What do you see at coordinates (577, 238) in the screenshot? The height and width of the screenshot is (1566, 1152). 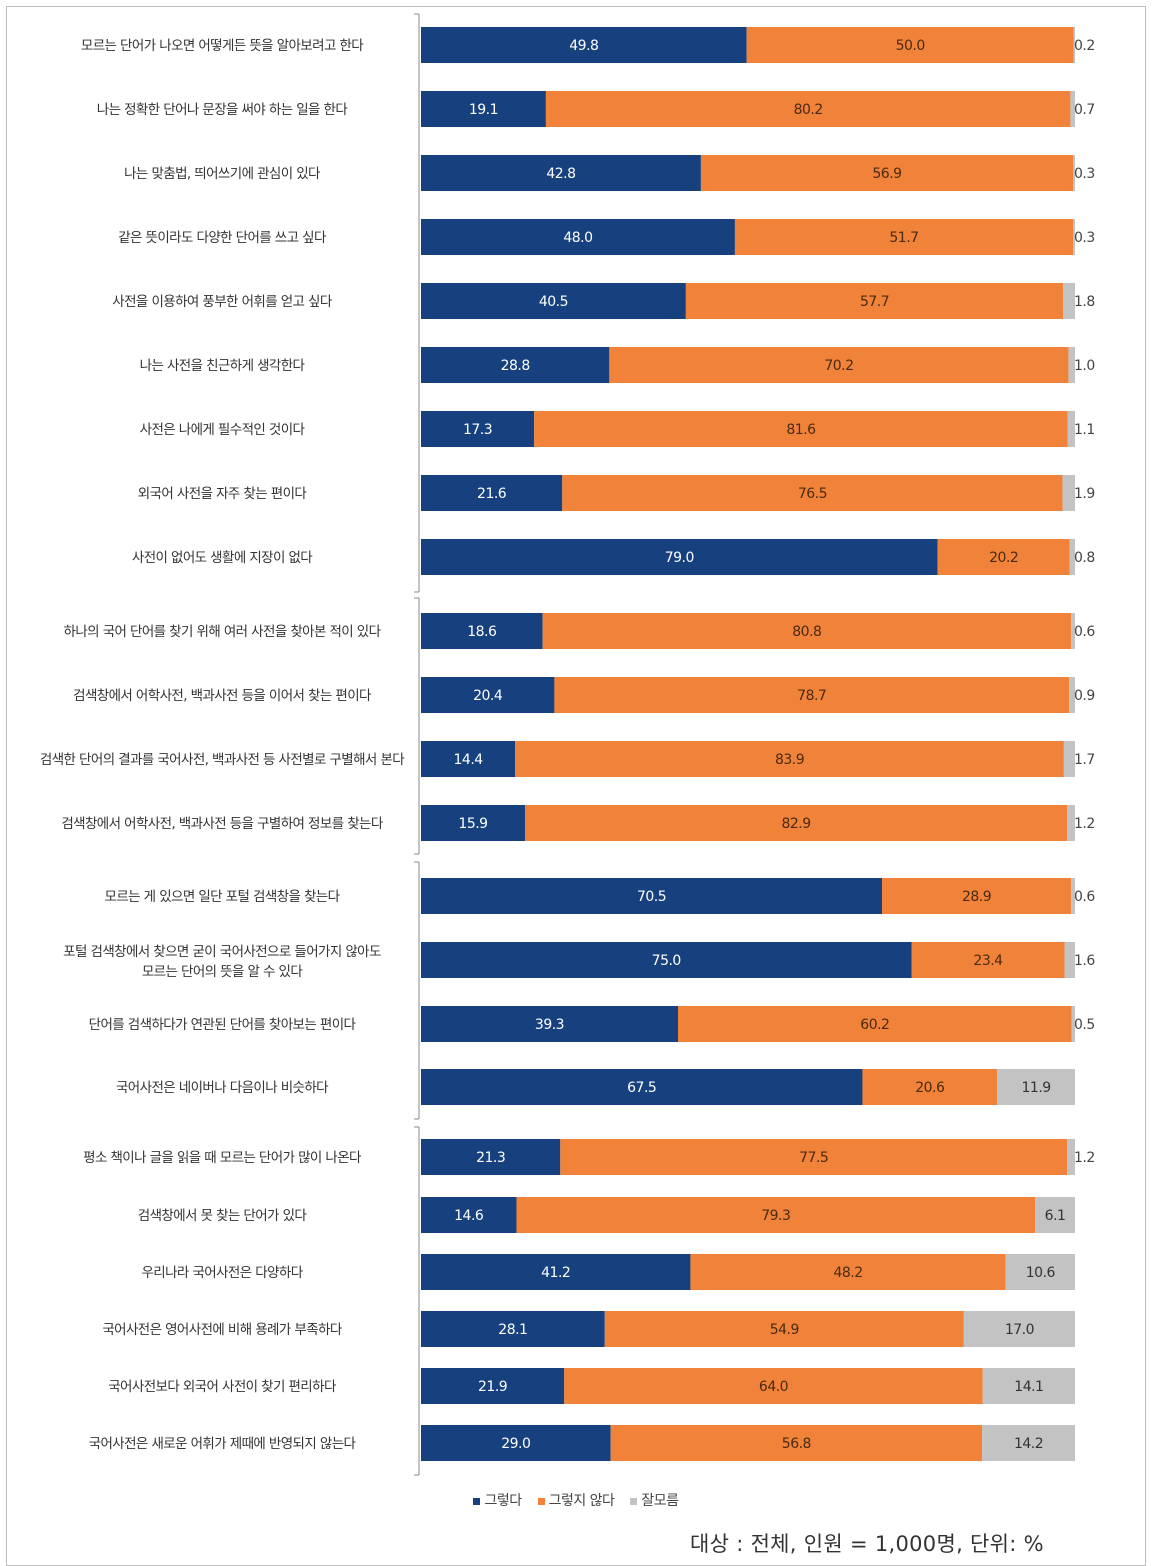 I see `value-label-yes: 48.0` at bounding box center [577, 238].